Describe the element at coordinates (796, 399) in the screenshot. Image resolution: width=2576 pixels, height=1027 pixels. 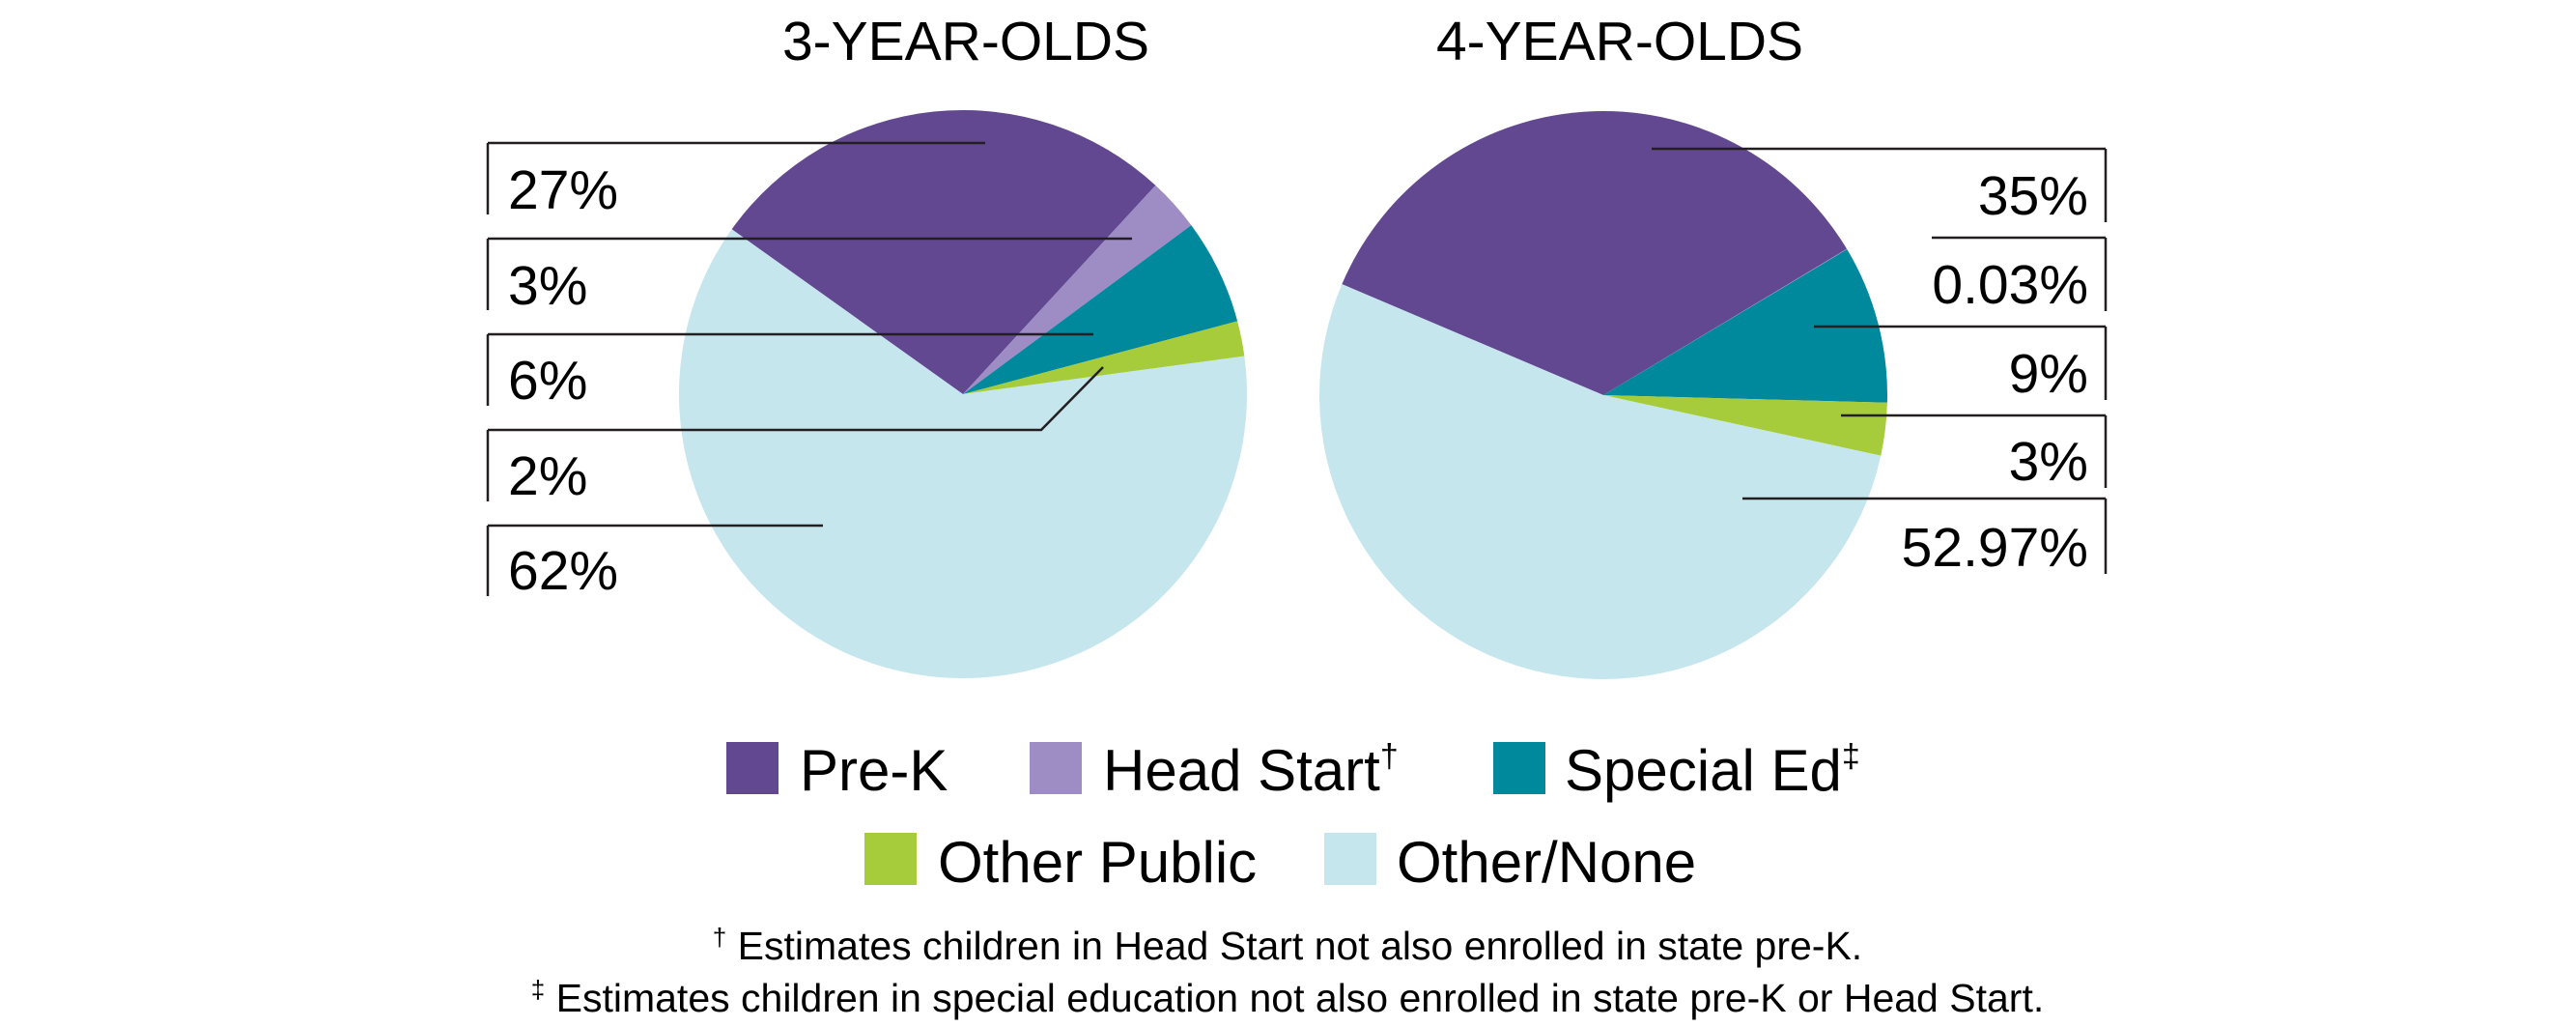
I see `leader-line` at that location.